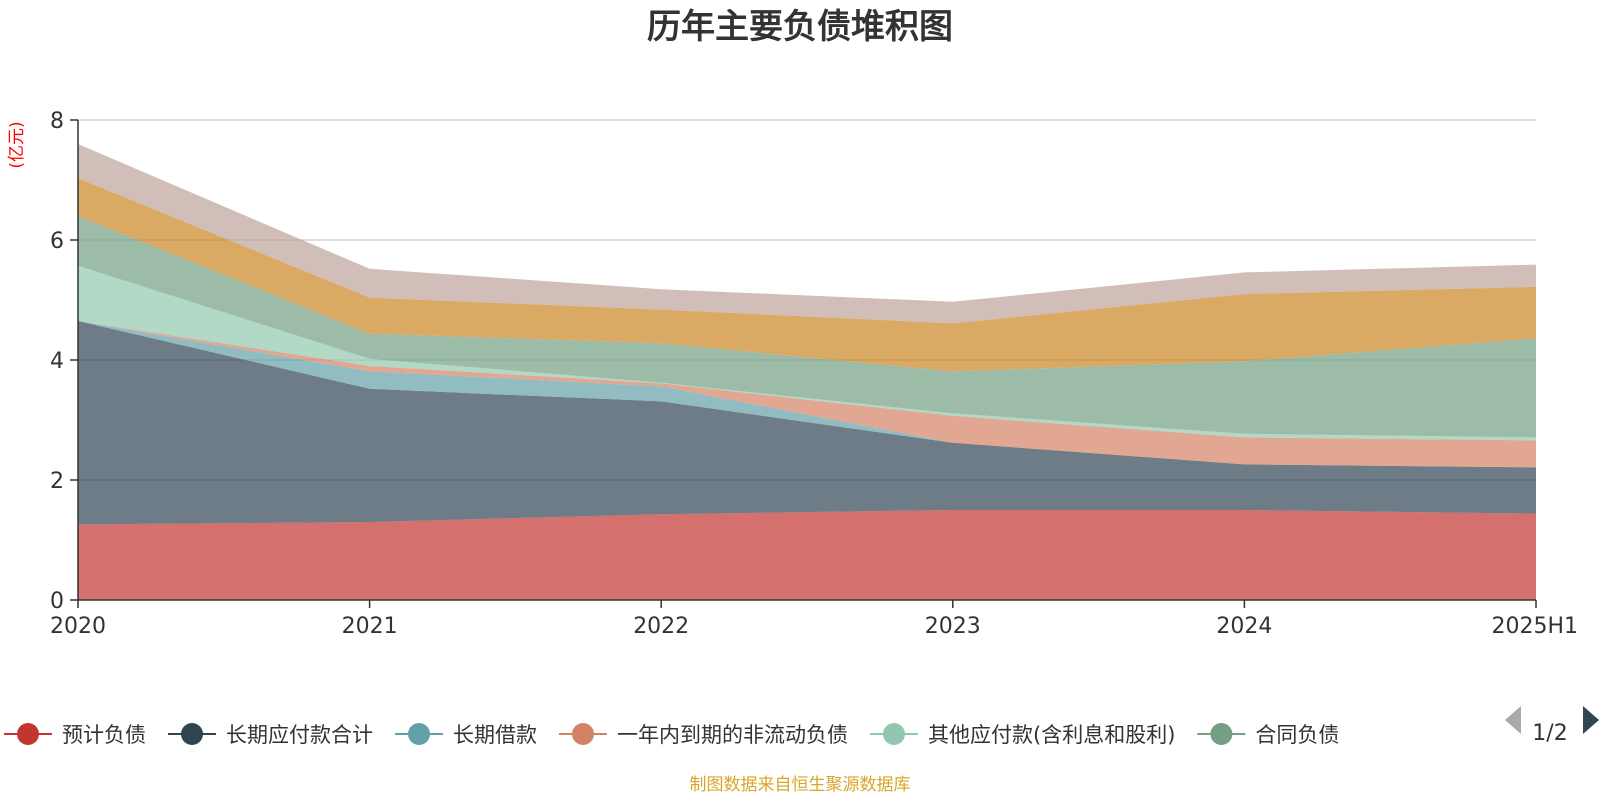 This screenshot has width=1600, height=800. I want to click on legend-label: 一年内到期的非流动负债, so click(732, 735).